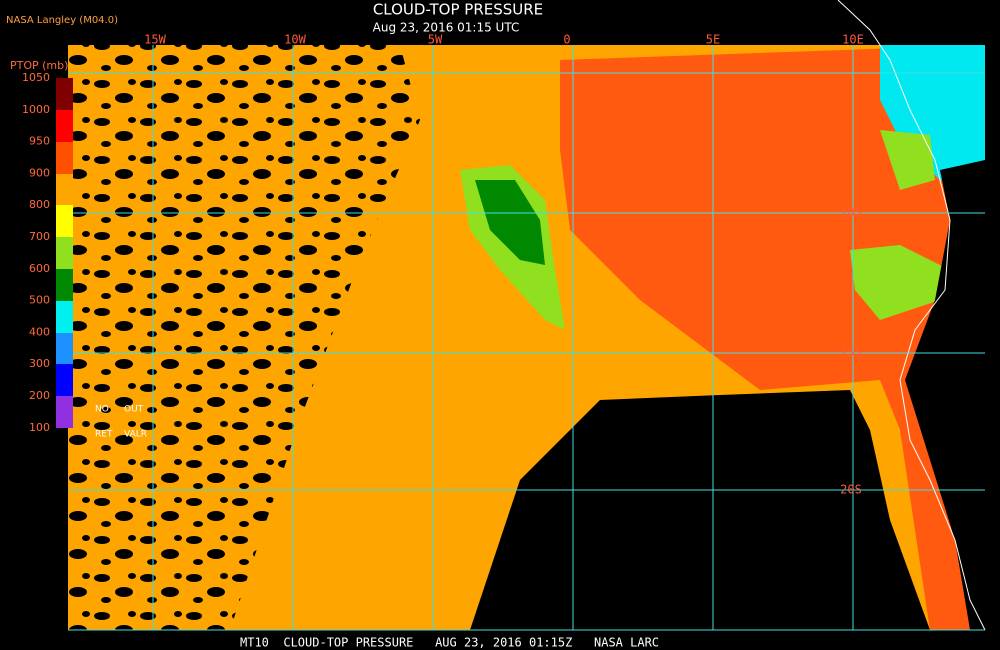 Image resolution: width=1000 pixels, height=650 pixels. Describe the element at coordinates (39, 331) in the screenshot. I see `legend-tick-label: 400` at that location.